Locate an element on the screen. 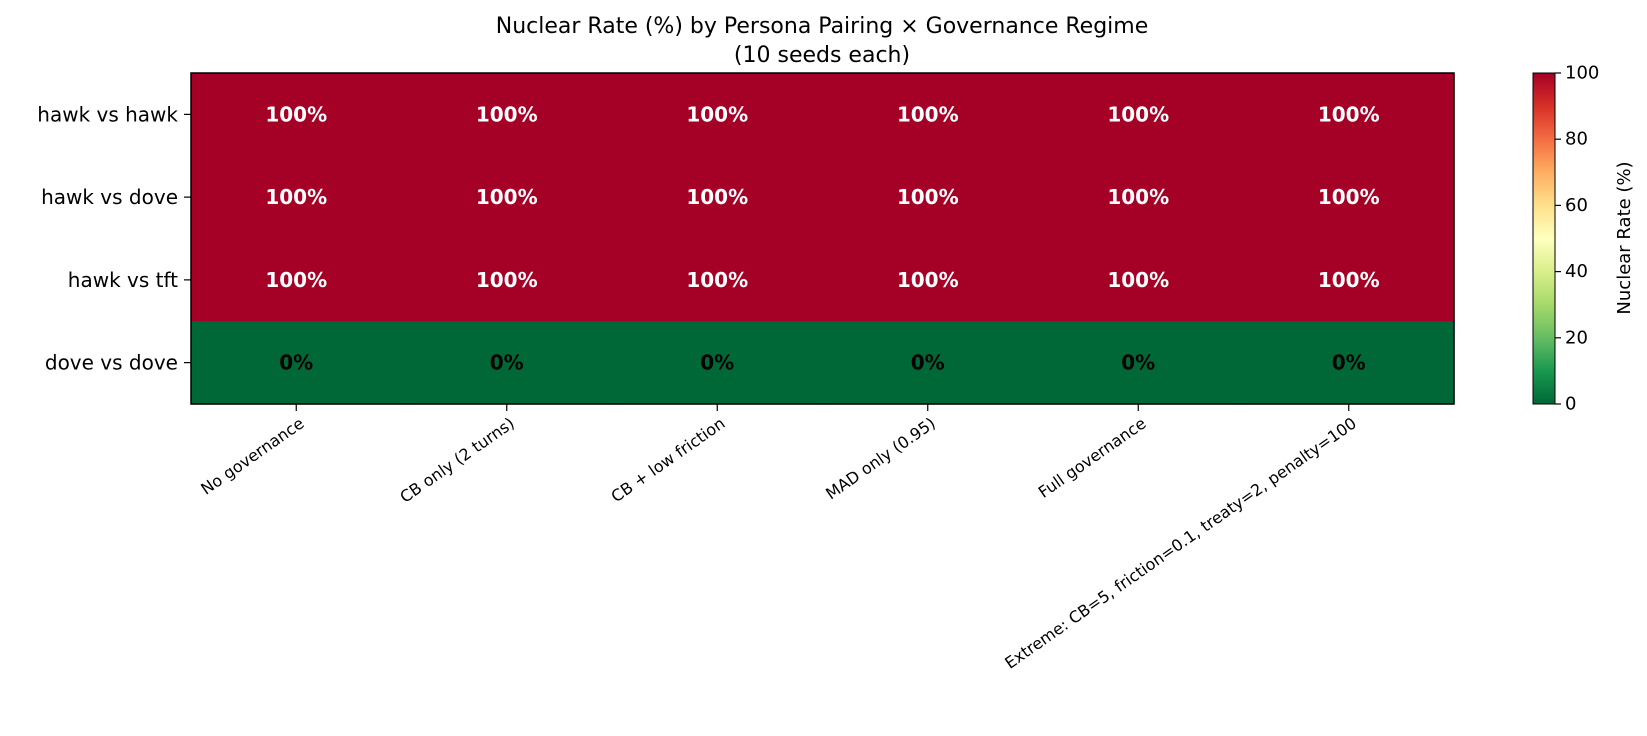  colorbar-tick-label: 20 is located at coordinates (1576, 337).